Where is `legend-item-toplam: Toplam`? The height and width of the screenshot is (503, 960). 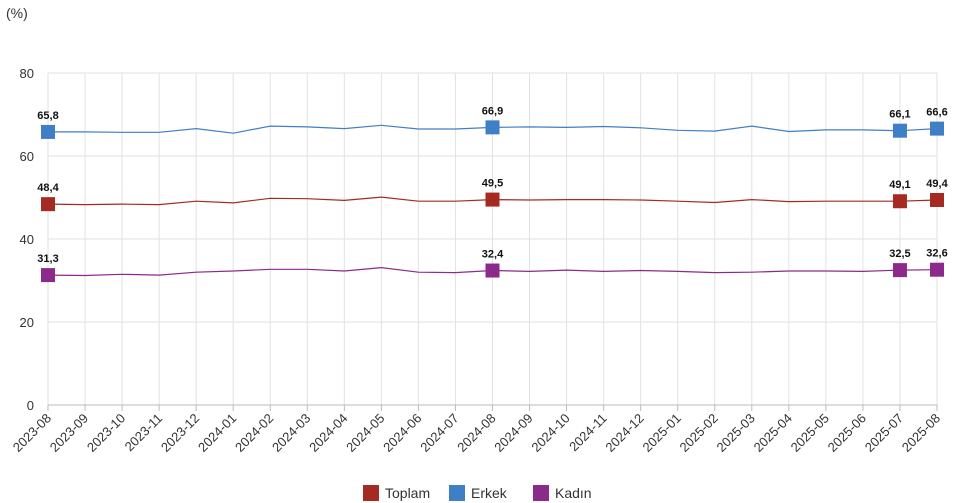
legend-item-toplam: Toplam is located at coordinates (396, 493).